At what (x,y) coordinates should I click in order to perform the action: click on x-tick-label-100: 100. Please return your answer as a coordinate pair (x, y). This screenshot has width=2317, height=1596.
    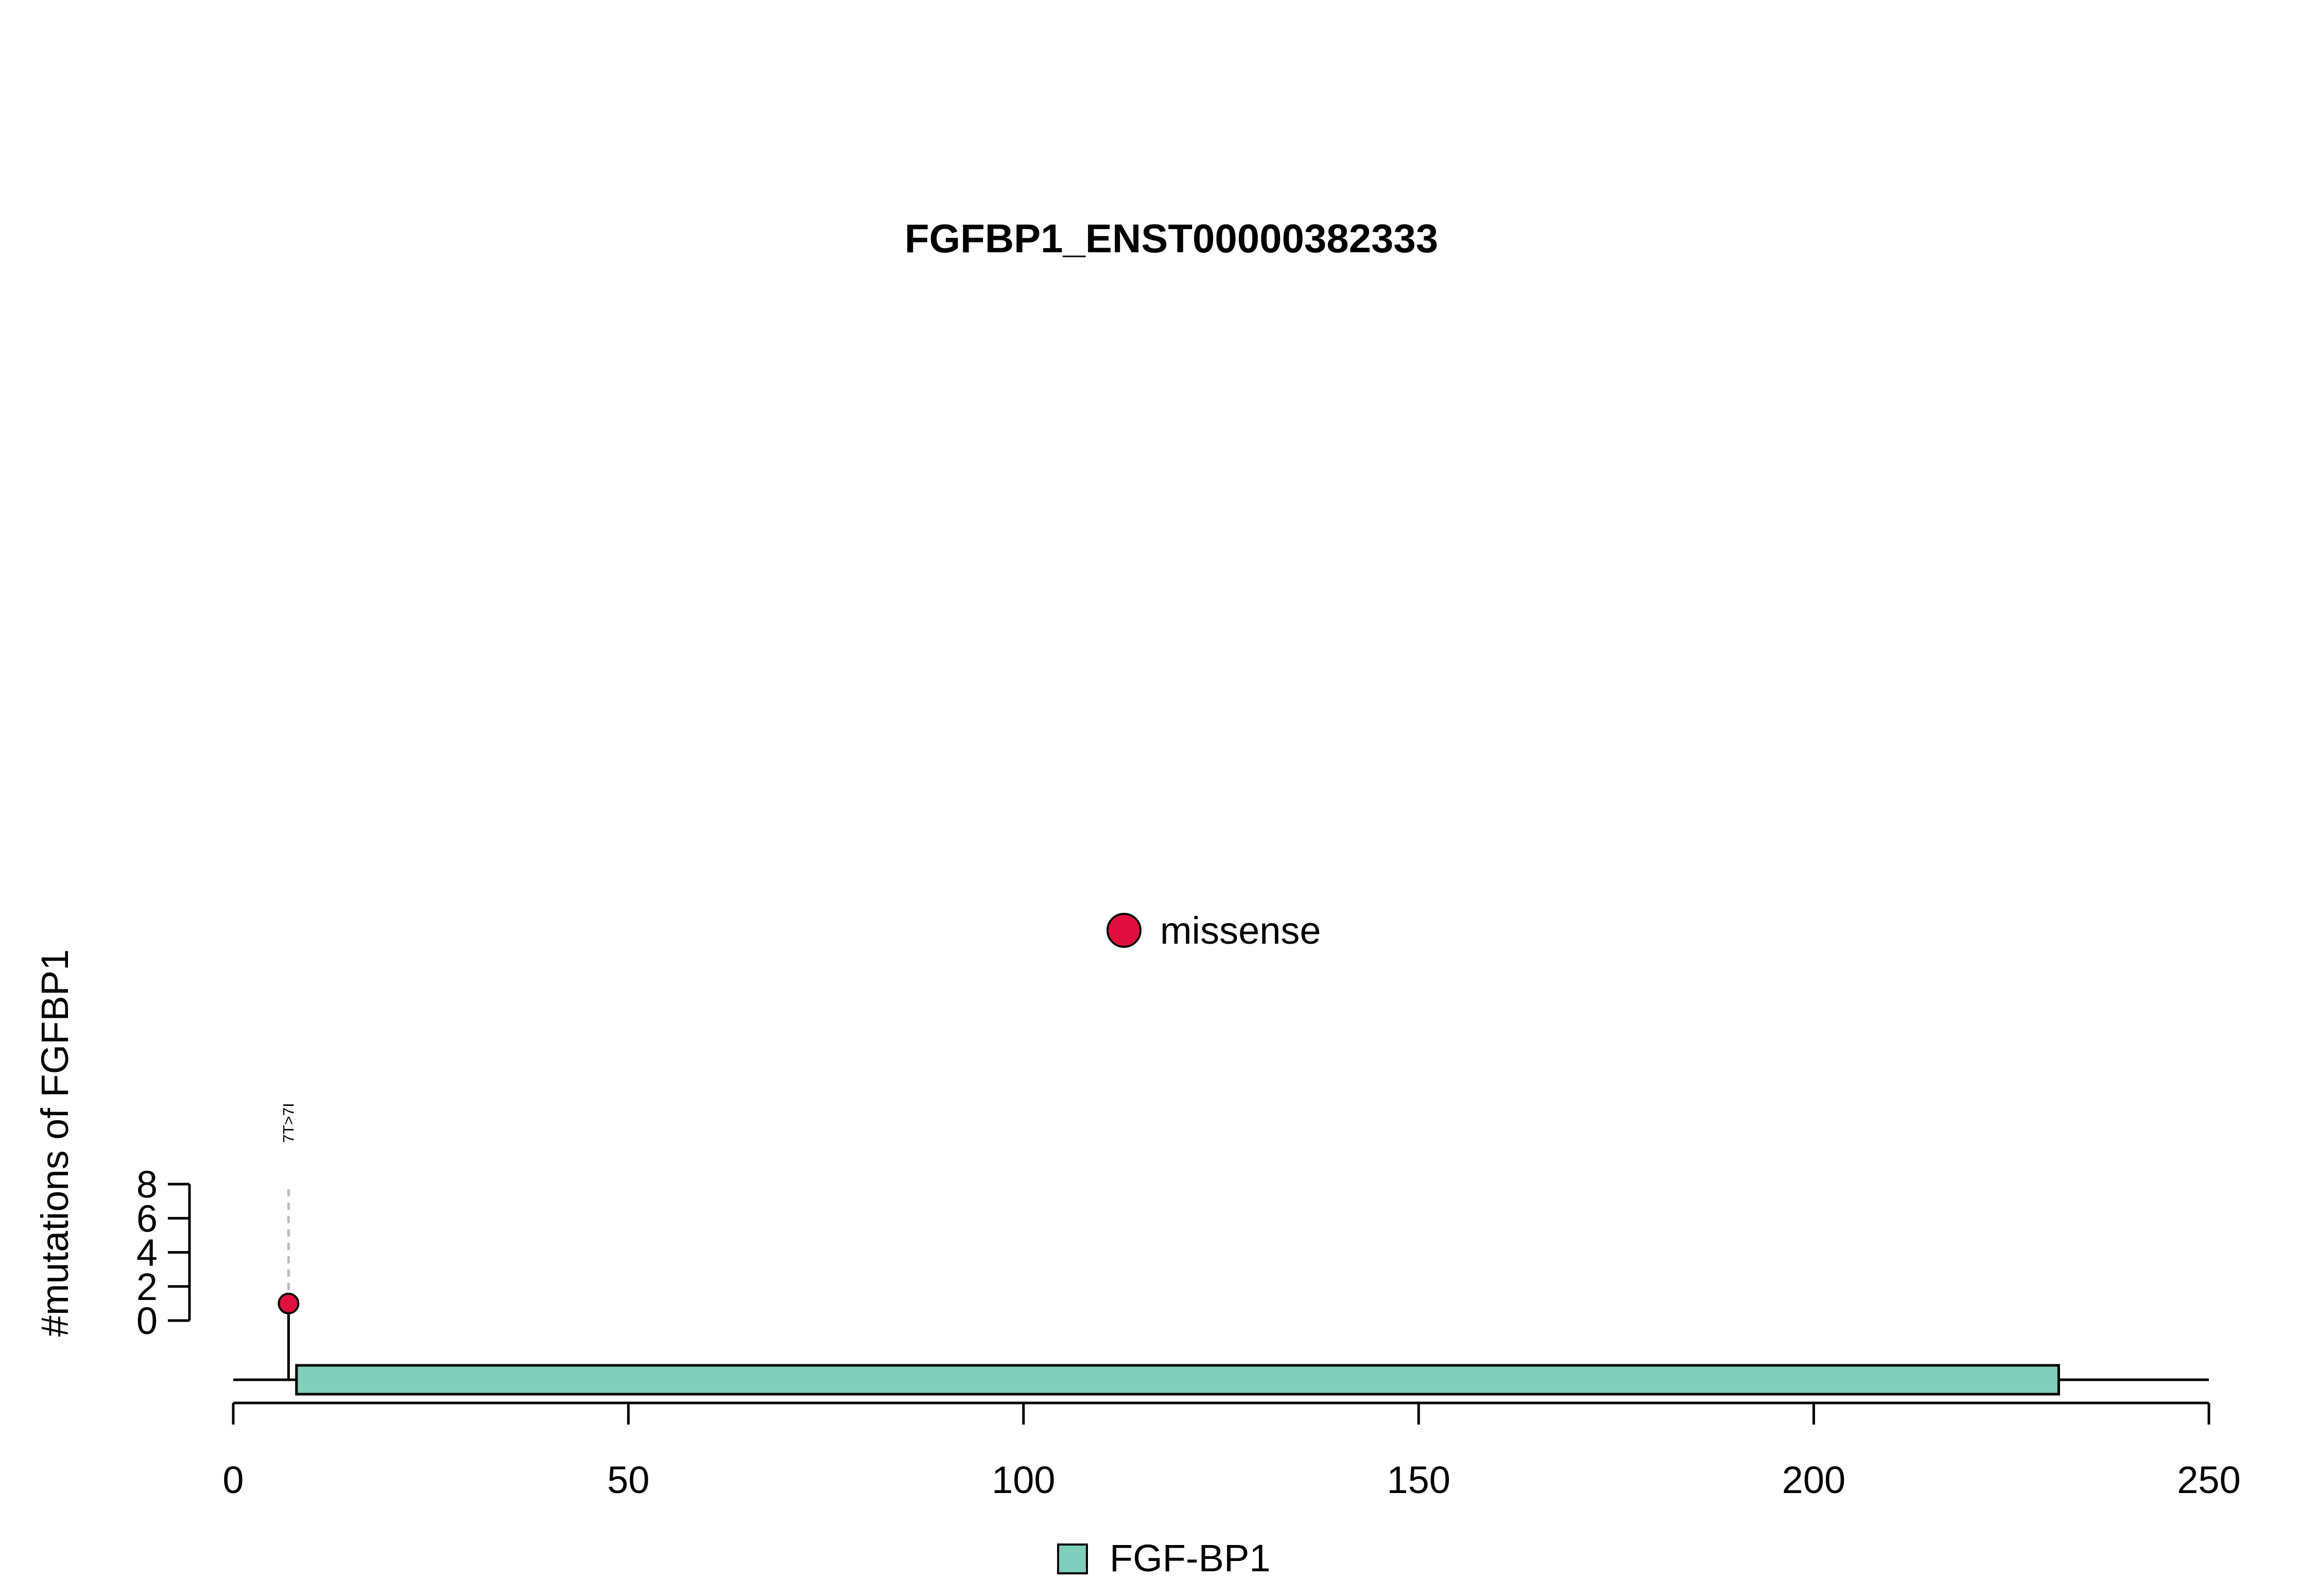
    Looking at the image, I should click on (1023, 1480).